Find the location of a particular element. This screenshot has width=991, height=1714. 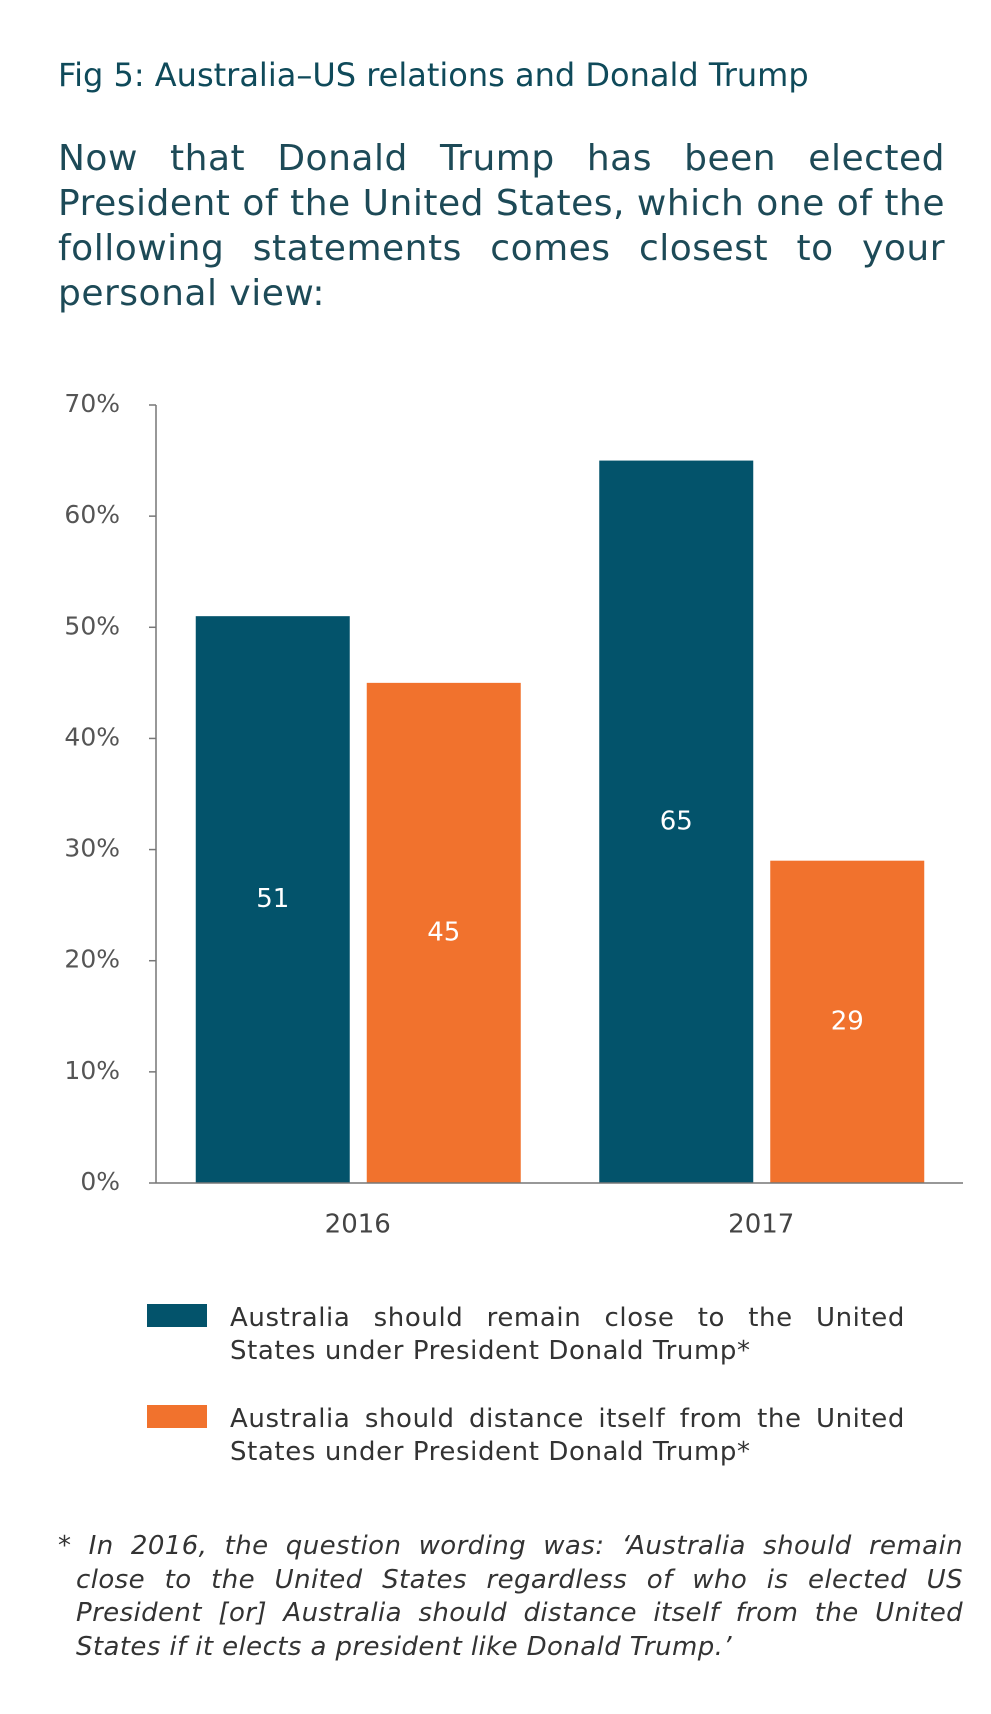

y-tick-label: 20% is located at coordinates (92, 959).